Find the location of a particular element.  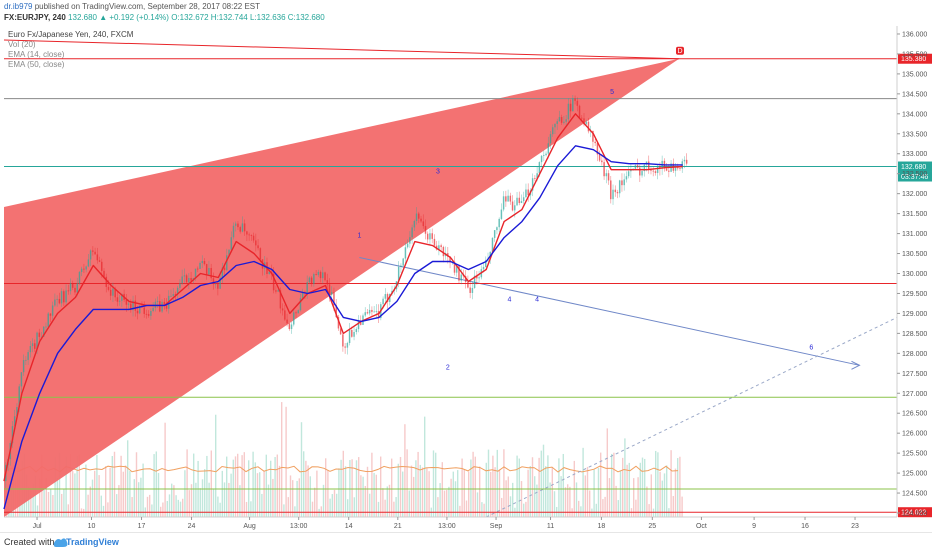

symbol-label: FX:EURJPY, 240 is located at coordinates (35, 17).